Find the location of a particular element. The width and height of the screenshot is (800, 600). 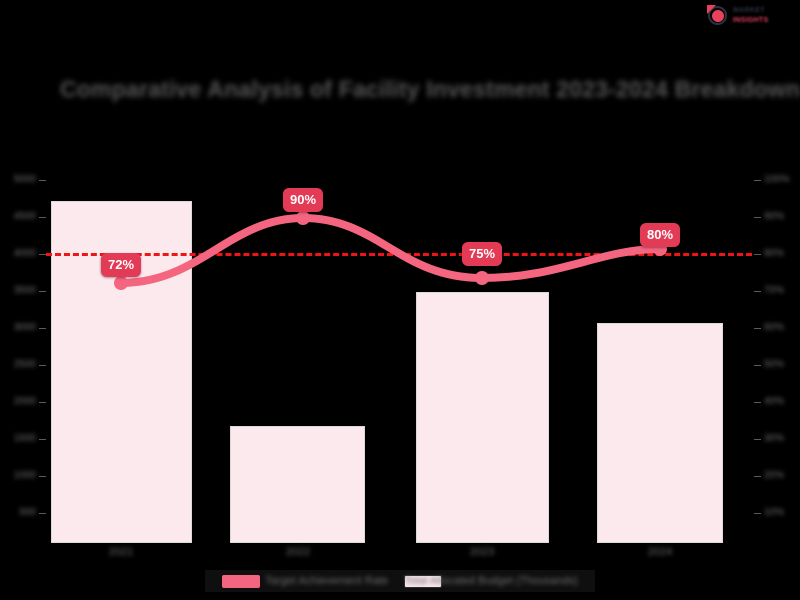

y-axis-left-label: 500 is located at coordinates (27, 512).